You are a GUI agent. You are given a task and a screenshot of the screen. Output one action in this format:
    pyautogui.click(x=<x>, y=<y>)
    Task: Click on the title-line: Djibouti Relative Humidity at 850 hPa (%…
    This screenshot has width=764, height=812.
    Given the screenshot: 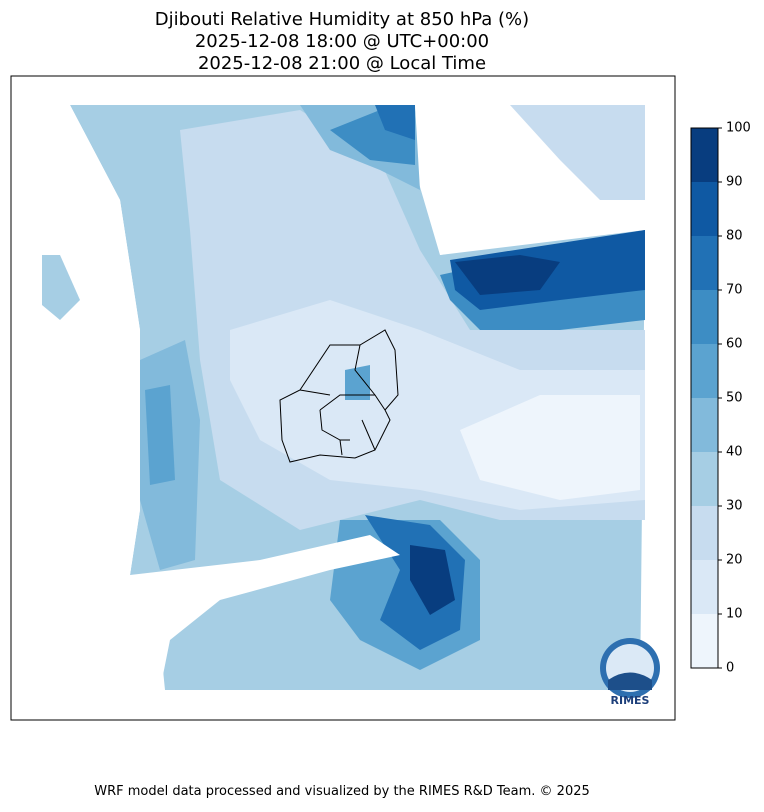 What is the action you would take?
    pyautogui.click(x=342, y=19)
    